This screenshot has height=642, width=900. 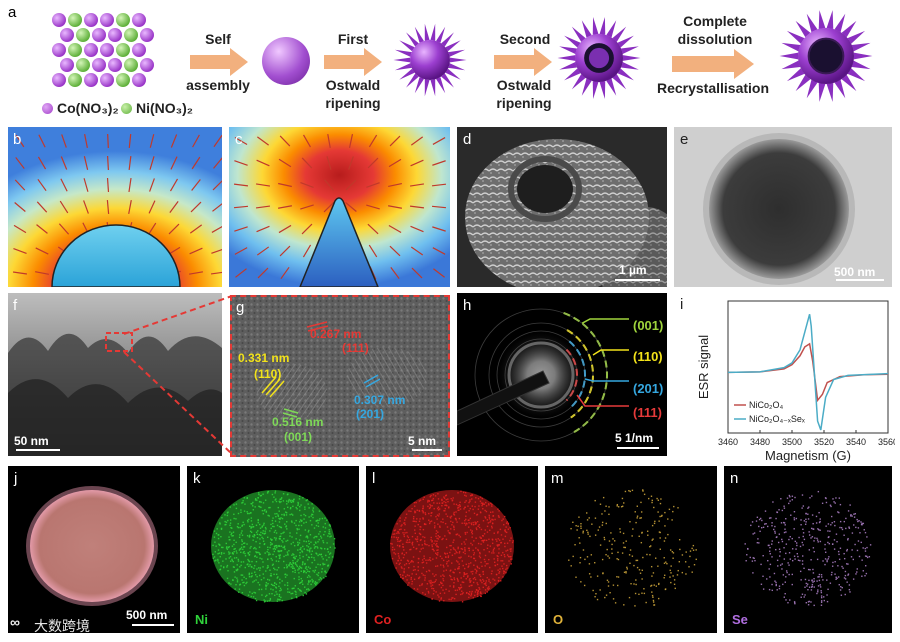 What do you see at coordinates (860, 280) in the screenshot?
I see `scalebar-e` at bounding box center [860, 280].